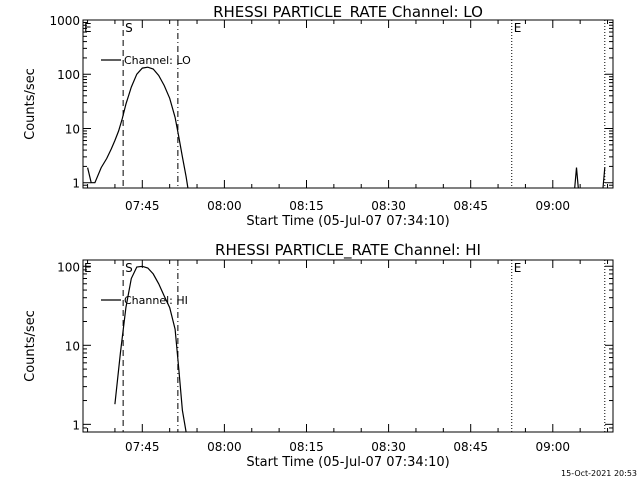 This screenshot has width=640, height=480. Describe the element at coordinates (156, 300) in the screenshot. I see `legend-entry: Channel: HI` at that location.